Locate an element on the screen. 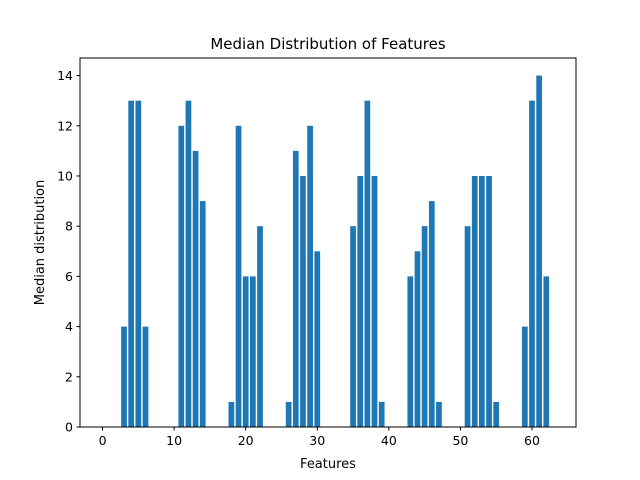 This screenshot has height=480, width=640. y-tick-label-0: 0 is located at coordinates (69, 427).